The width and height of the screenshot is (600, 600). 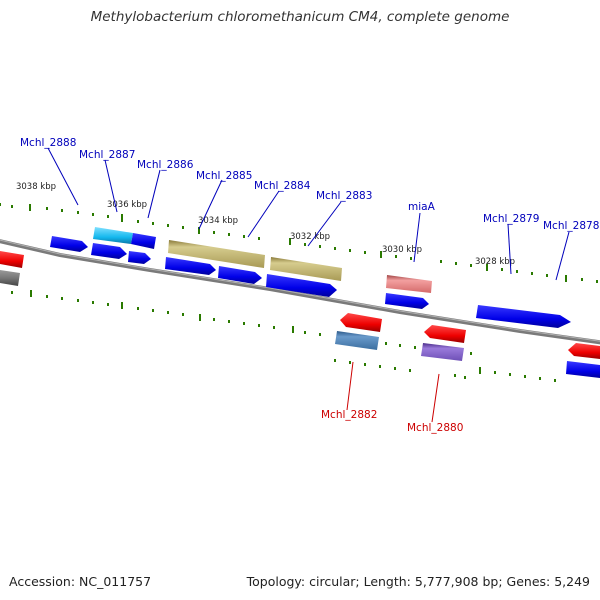 What do you see at coordinates (107, 155) in the screenshot?
I see `gene-label: Mchl_2887` at bounding box center [107, 155].